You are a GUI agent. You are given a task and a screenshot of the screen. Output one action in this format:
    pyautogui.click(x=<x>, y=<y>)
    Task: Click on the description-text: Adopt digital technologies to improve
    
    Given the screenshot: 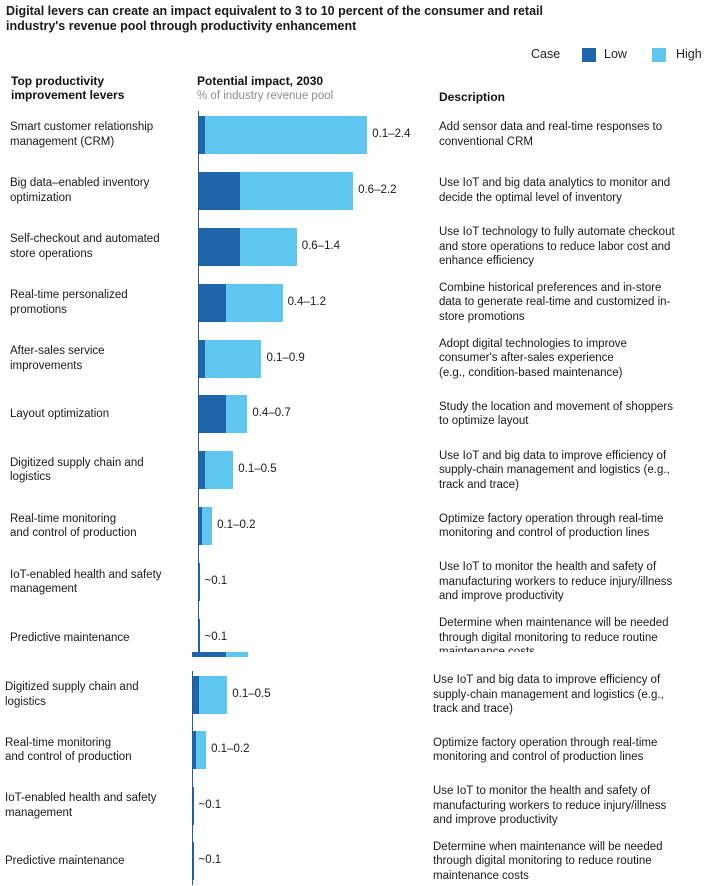 What is the action you would take?
    pyautogui.click(x=533, y=343)
    